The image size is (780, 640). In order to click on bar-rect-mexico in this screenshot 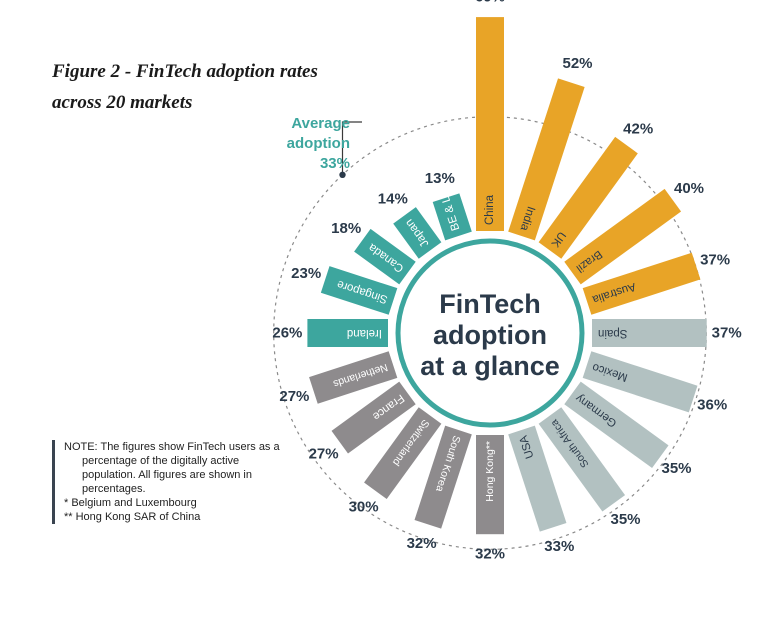, I will do `click(640, 382)`.